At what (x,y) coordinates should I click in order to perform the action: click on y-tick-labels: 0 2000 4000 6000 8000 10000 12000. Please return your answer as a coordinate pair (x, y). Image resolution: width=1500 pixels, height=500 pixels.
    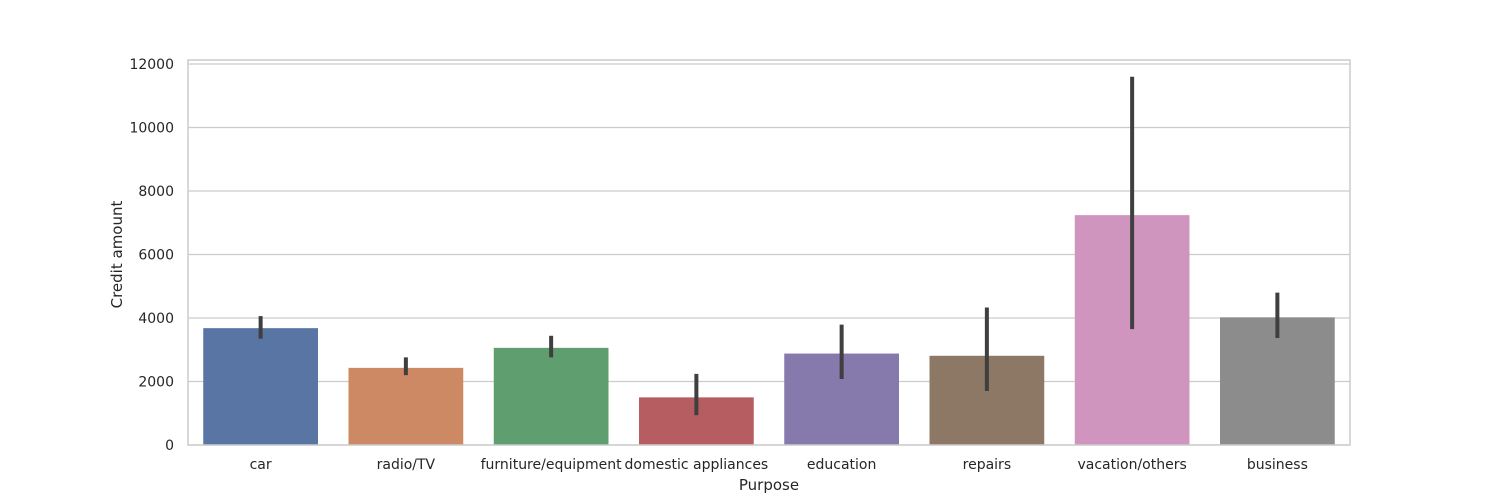
    Looking at the image, I should click on (151, 255).